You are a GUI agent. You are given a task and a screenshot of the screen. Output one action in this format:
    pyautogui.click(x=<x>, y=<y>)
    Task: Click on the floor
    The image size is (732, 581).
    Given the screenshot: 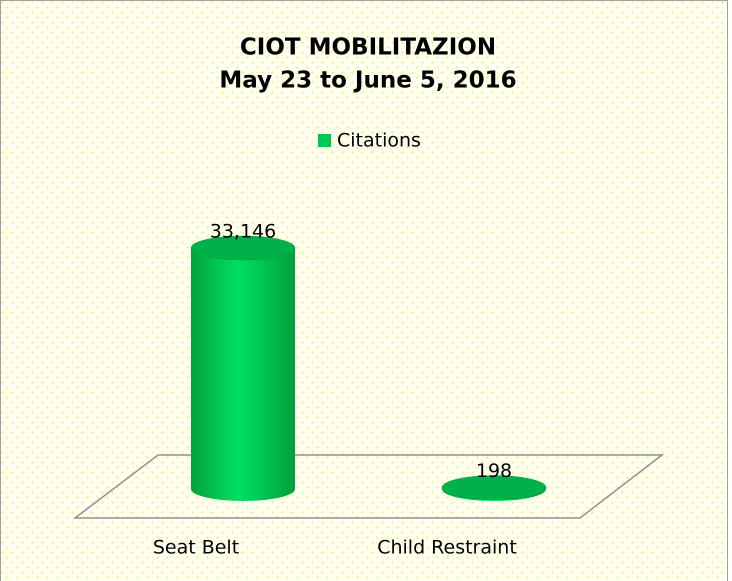 What is the action you would take?
    pyautogui.click(x=368, y=486)
    